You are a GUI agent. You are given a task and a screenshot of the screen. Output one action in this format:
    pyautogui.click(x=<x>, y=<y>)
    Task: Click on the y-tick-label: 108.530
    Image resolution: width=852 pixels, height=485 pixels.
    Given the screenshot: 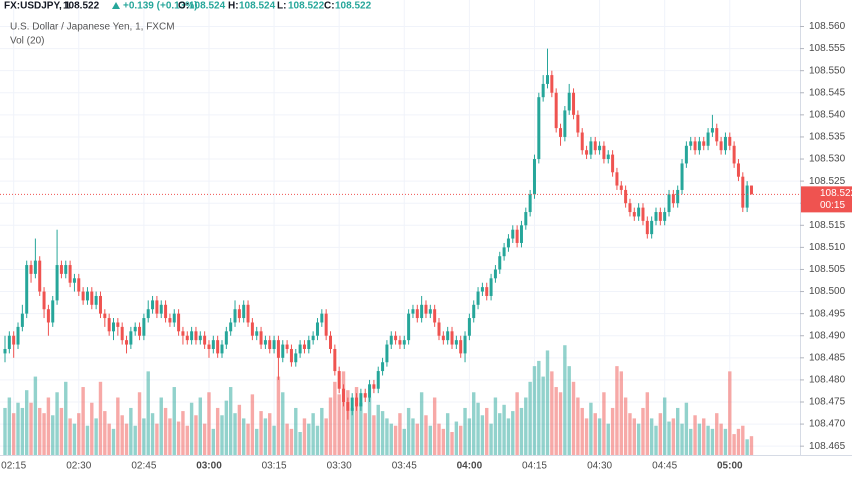 What is the action you would take?
    pyautogui.click(x=827, y=159)
    